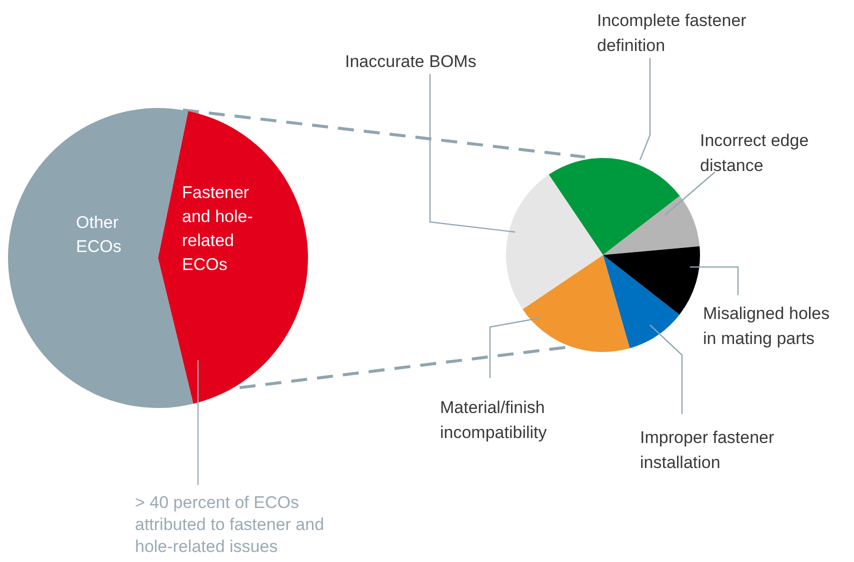 This screenshot has height=562, width=854. What do you see at coordinates (410, 61) in the screenshot?
I see `slice-label: Inaccurate BOMs` at bounding box center [410, 61].